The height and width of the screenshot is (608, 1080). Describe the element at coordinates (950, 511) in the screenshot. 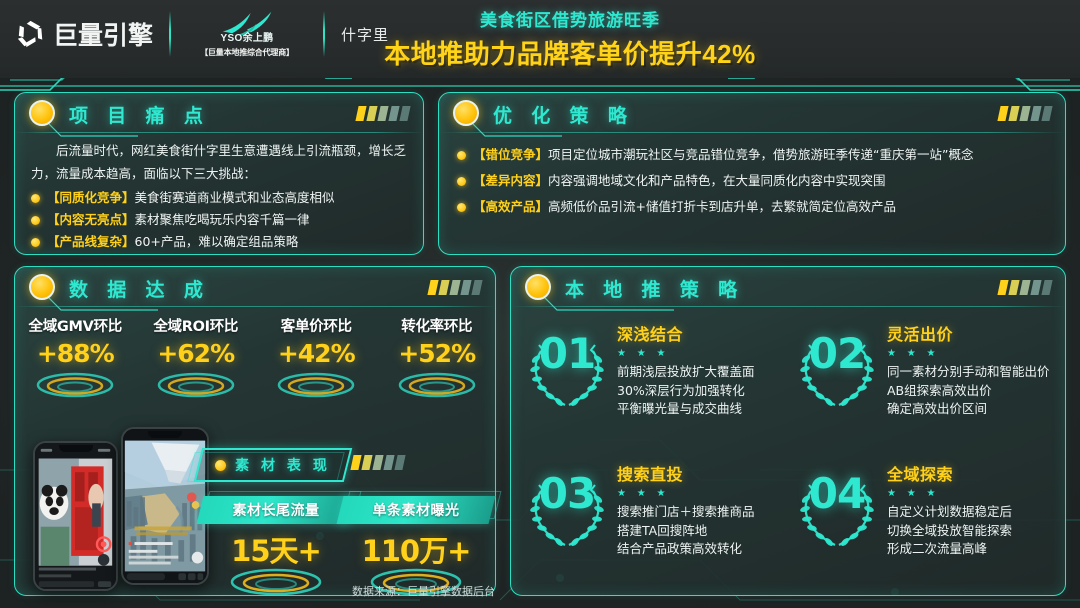

I see `strategy-line: 自定义计划数据稳定后` at that location.